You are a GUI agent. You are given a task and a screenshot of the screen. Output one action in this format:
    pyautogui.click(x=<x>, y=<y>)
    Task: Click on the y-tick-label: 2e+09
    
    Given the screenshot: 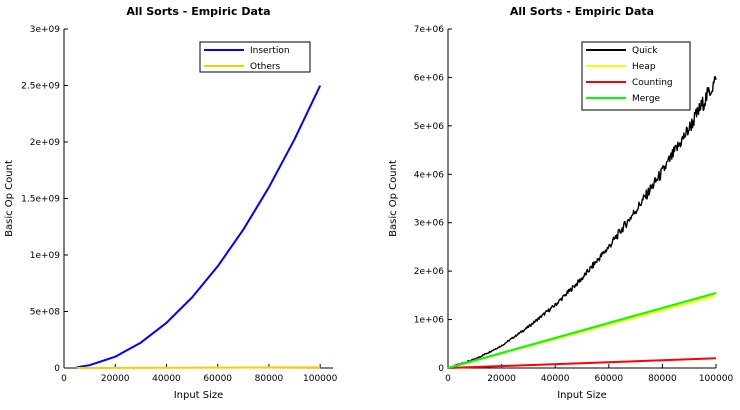 What is the action you would take?
    pyautogui.click(x=45, y=143)
    